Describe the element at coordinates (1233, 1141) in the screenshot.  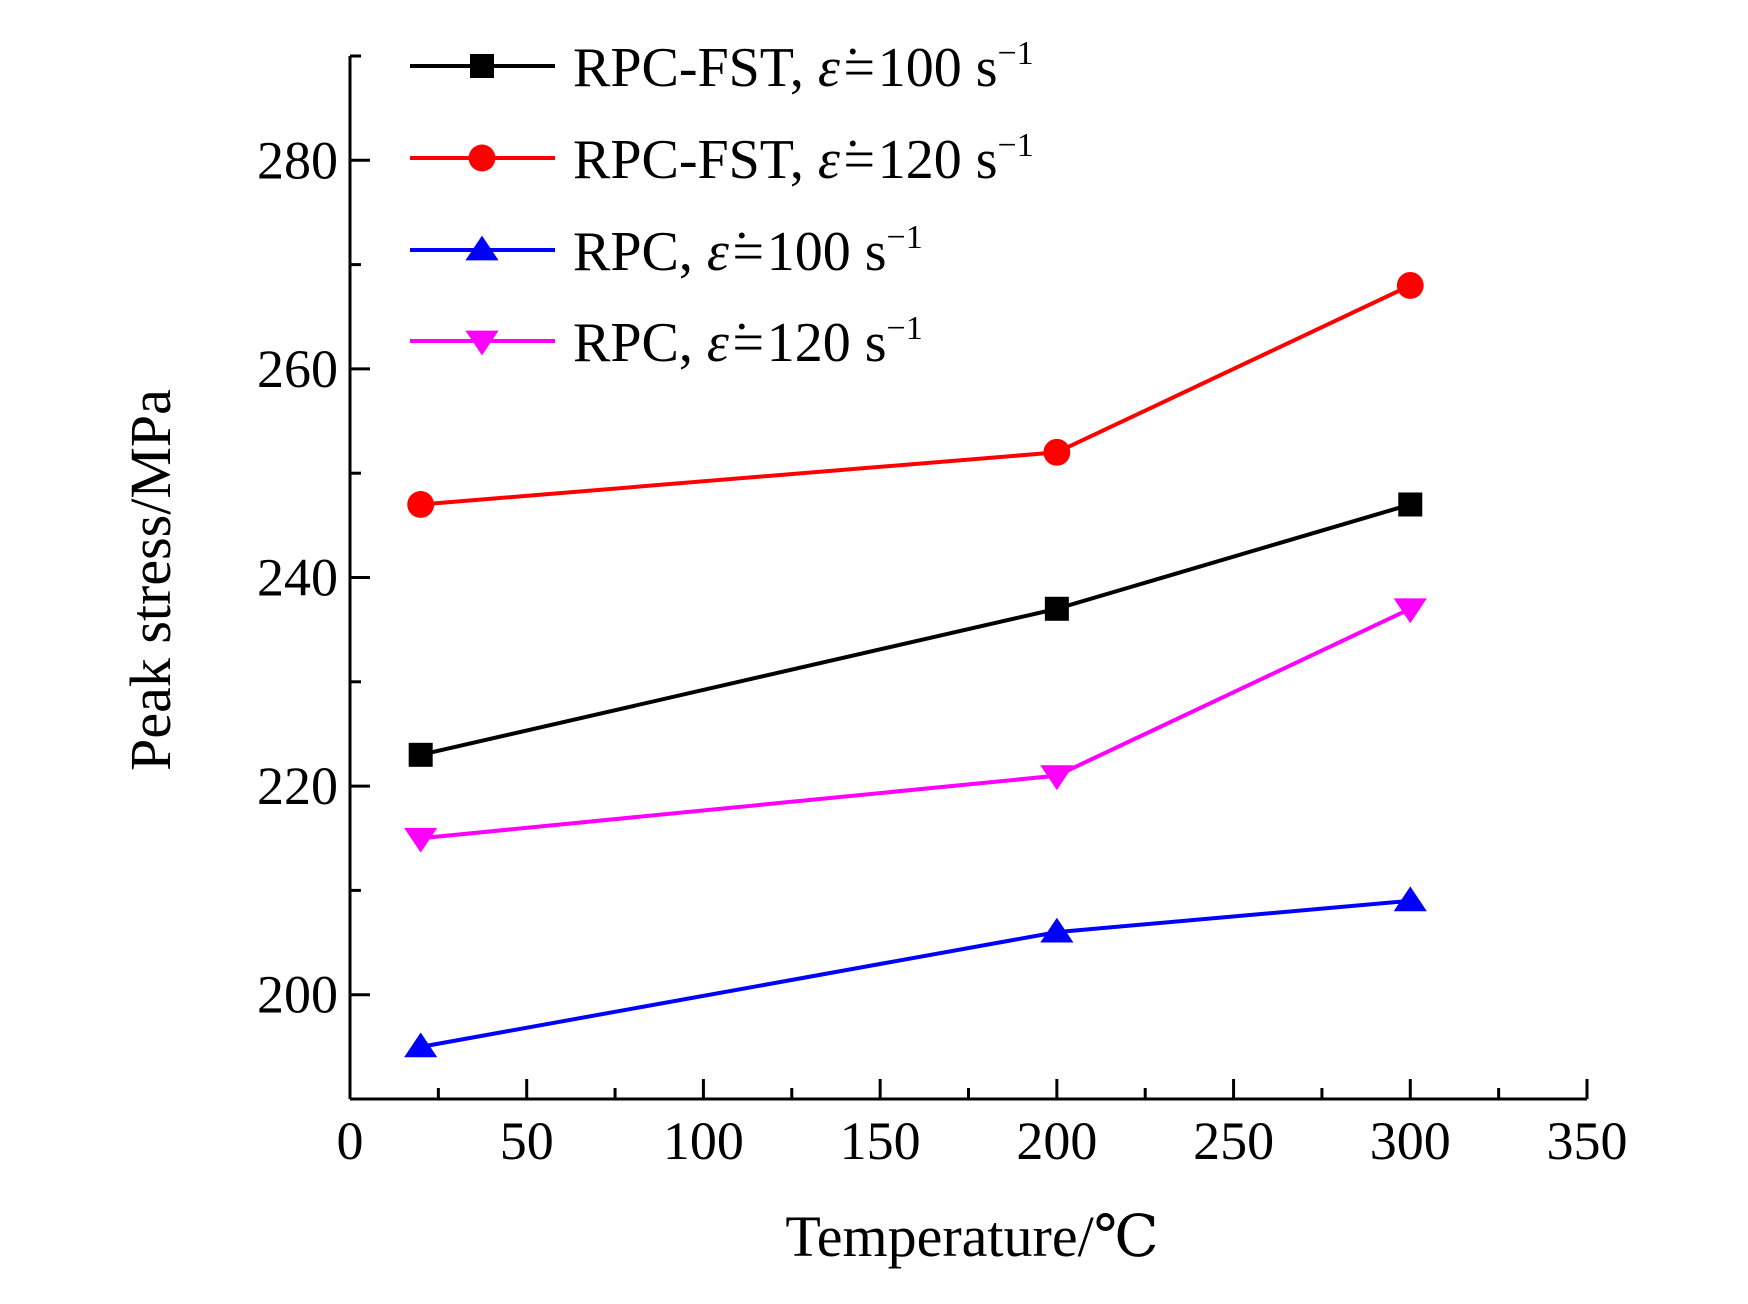
I see `x-tick-label: 250` at that location.